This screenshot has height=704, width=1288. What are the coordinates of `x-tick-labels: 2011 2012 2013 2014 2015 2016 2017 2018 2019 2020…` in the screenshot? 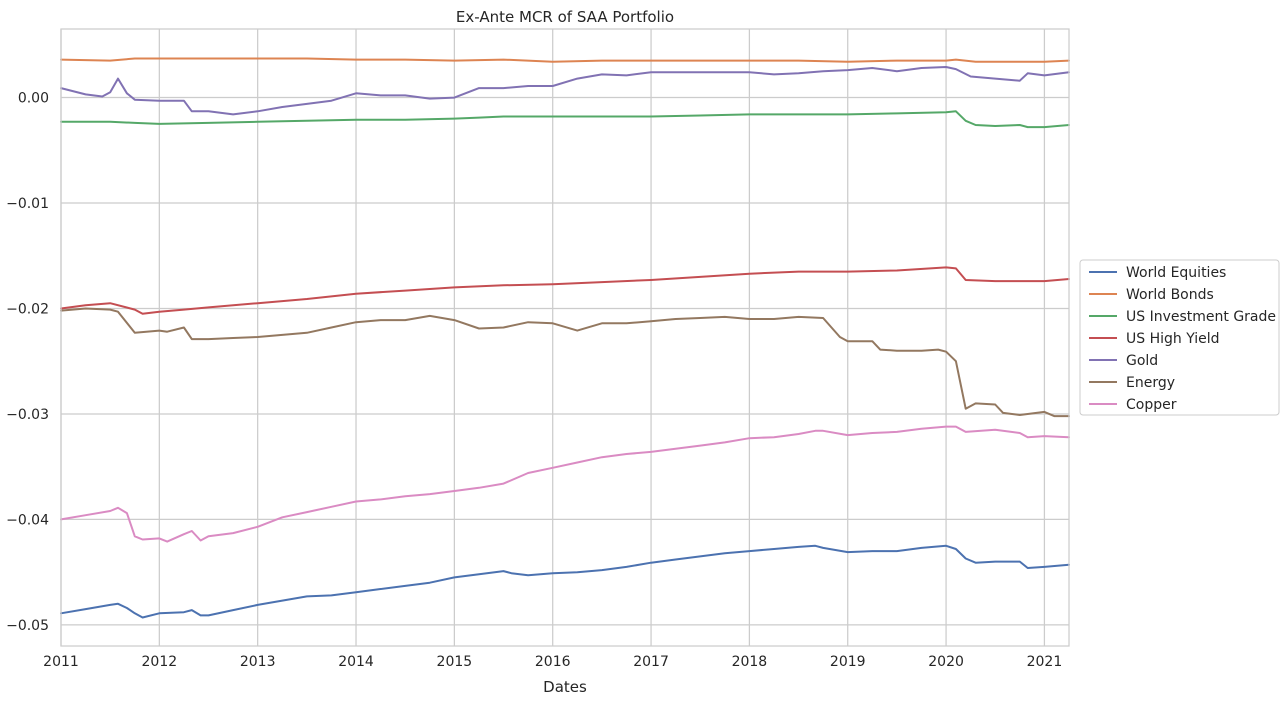 It's located at (552, 662).